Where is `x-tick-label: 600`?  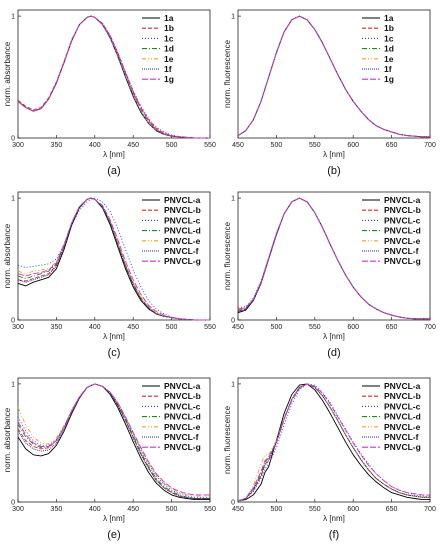 x-tick-label: 600 is located at coordinates (353, 145).